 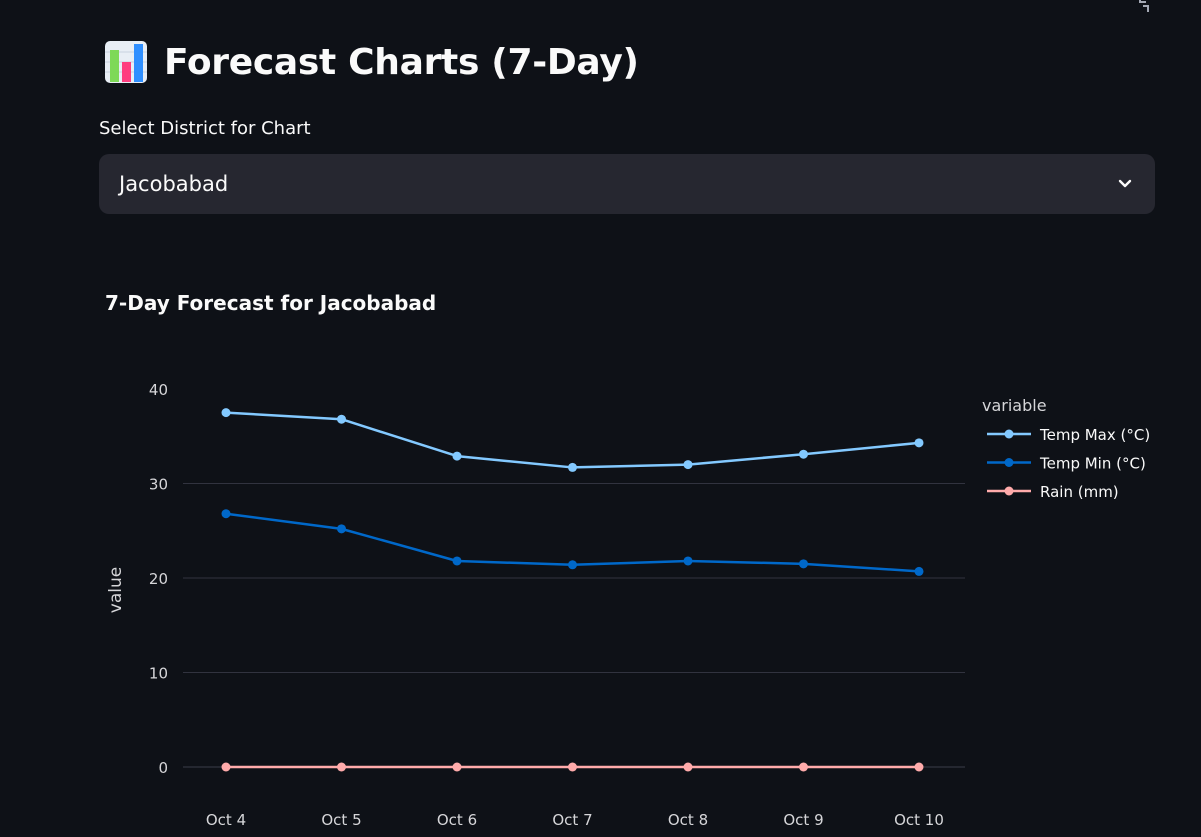 What do you see at coordinates (1092, 464) in the screenshot?
I see `legend-item-label: Temp Min (°C)` at bounding box center [1092, 464].